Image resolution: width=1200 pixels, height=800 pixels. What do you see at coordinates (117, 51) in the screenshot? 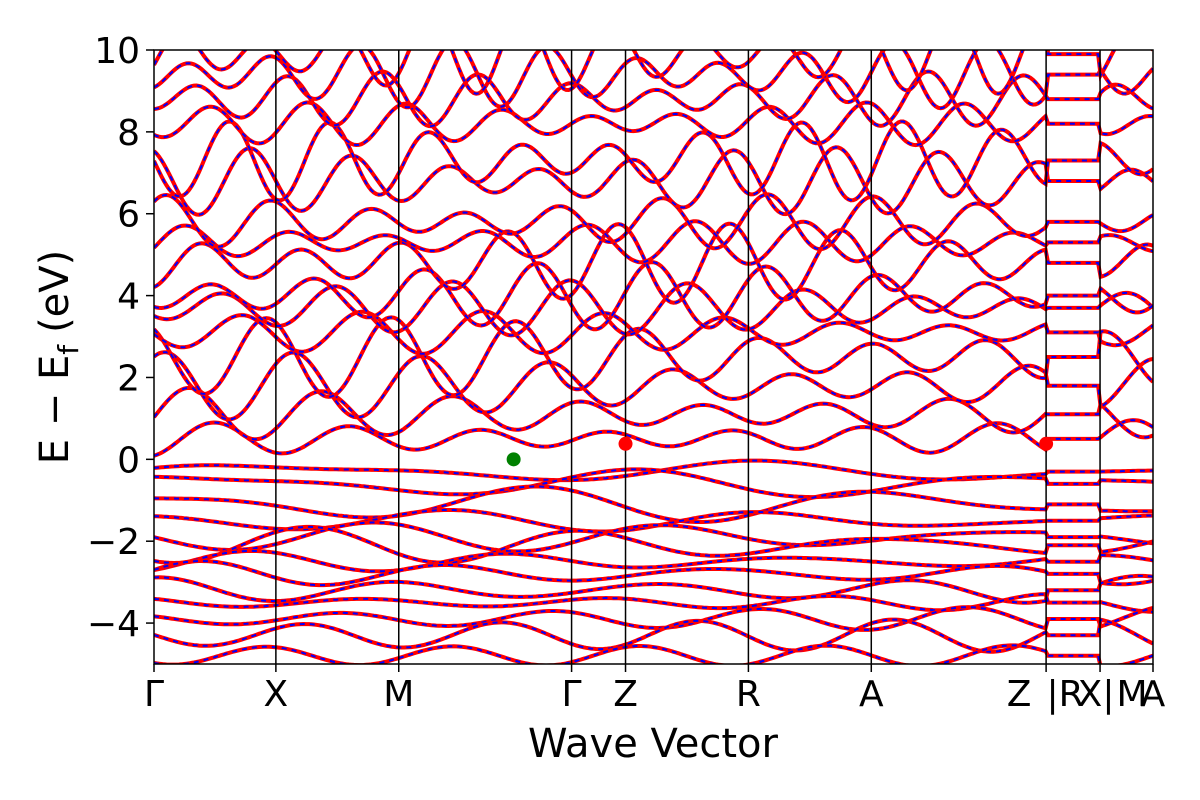
I see `y-tick-label: 10` at bounding box center [117, 51].